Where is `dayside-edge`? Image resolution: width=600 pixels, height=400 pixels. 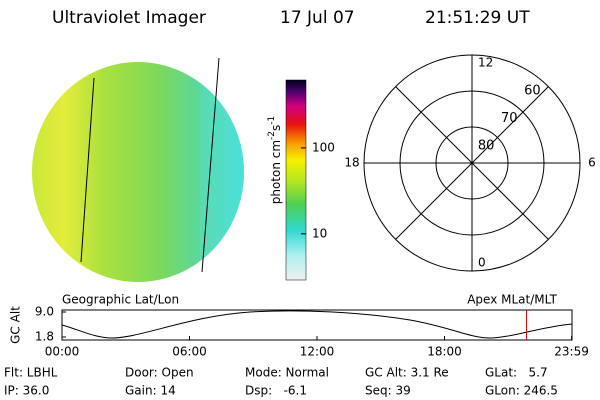
dayside-edge is located at coordinates (222, 172).